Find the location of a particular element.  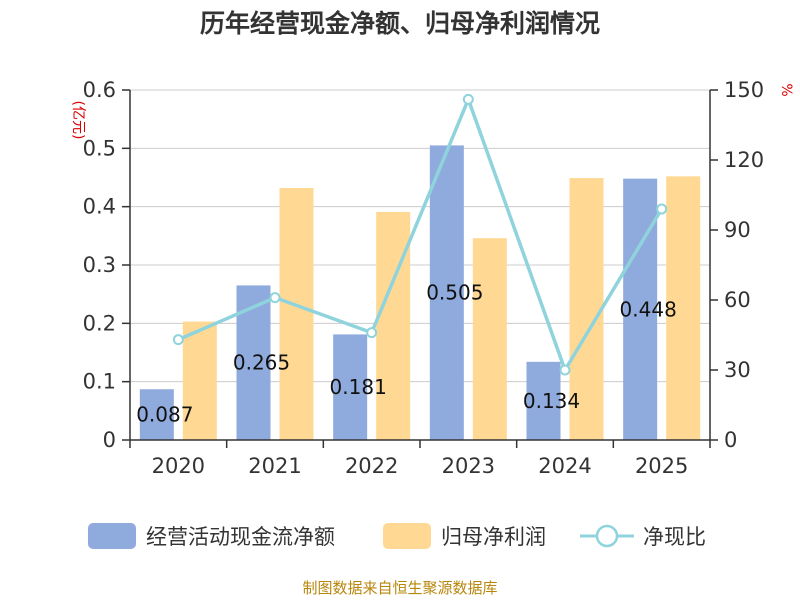

right-tick-label: 90 is located at coordinates (737, 230).